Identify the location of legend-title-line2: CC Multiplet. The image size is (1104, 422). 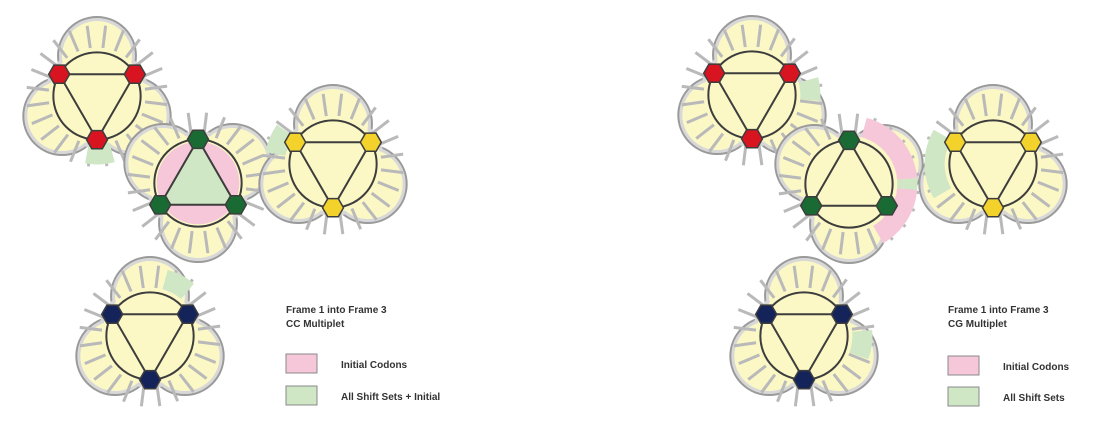
(315, 324).